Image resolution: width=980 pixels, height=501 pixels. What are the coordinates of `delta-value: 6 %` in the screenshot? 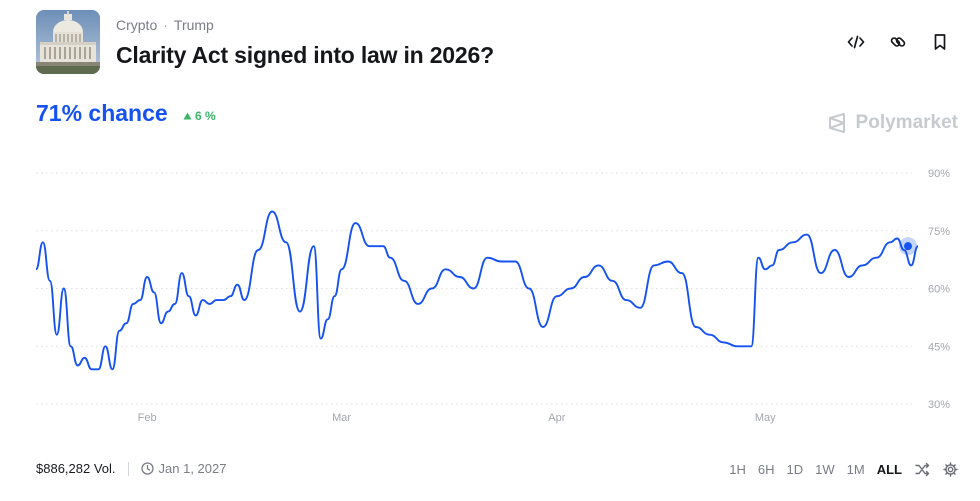 It's located at (205, 116).